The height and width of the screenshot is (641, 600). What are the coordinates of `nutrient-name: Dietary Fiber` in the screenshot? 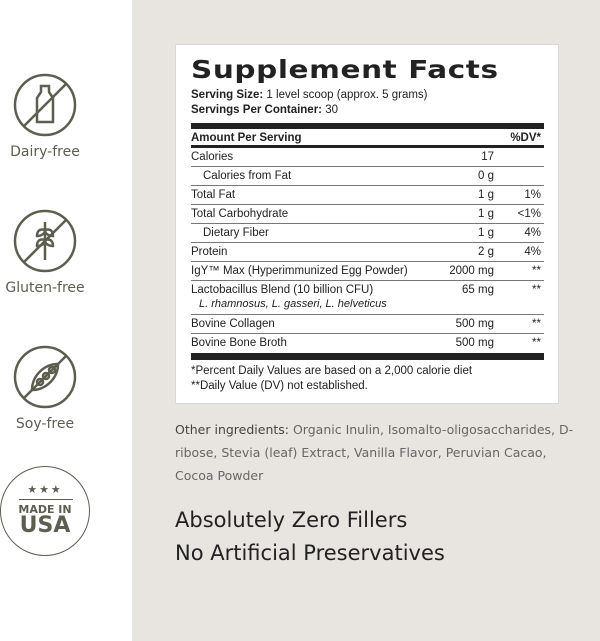 It's located at (236, 233).